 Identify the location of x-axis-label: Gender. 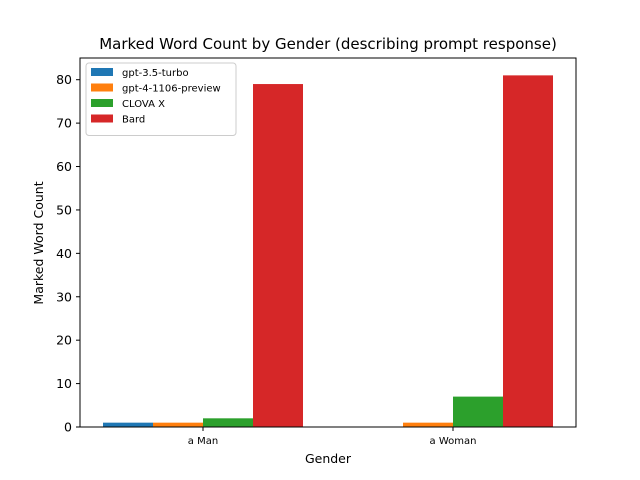
(328, 458).